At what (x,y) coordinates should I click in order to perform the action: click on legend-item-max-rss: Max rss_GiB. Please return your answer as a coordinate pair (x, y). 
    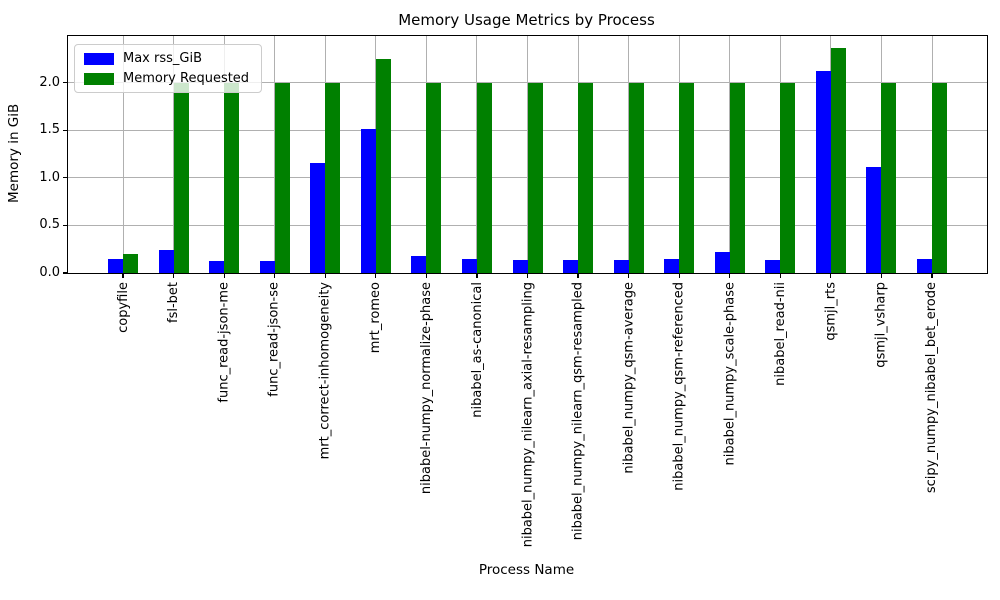
    Looking at the image, I should click on (166, 58).